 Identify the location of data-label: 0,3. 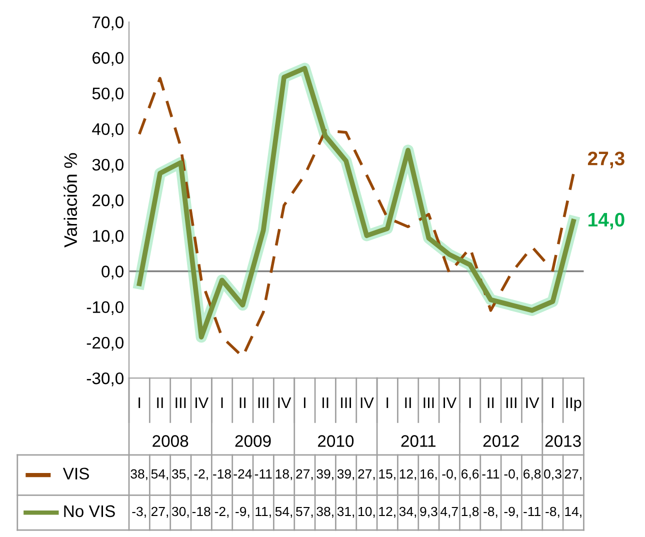
(553, 474).